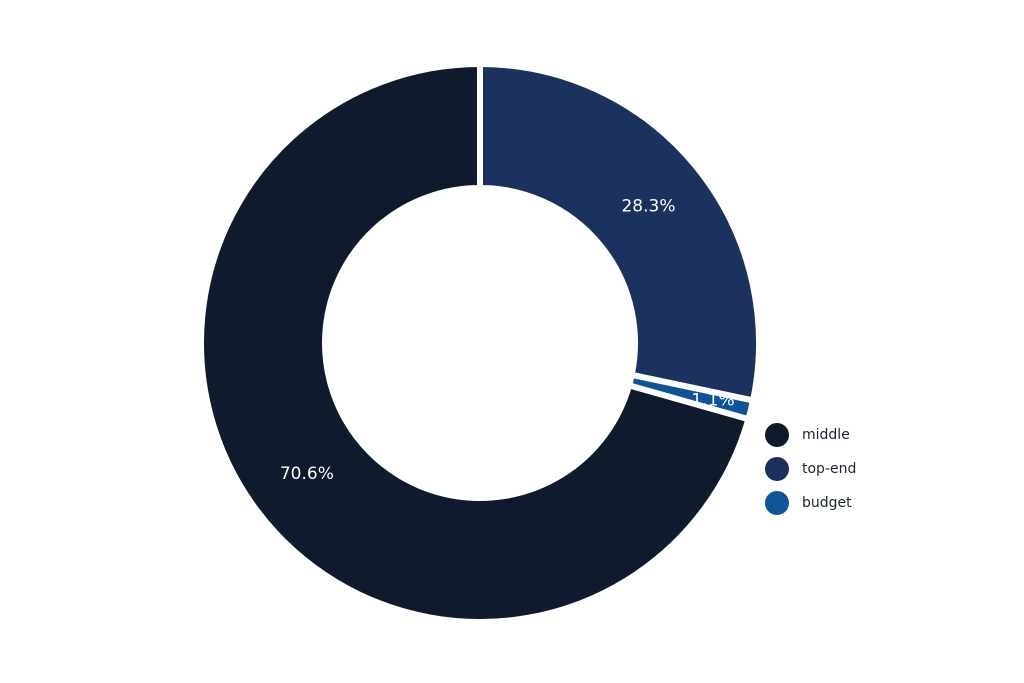  Describe the element at coordinates (307, 474) in the screenshot. I see `data-label: 70.6%` at that location.